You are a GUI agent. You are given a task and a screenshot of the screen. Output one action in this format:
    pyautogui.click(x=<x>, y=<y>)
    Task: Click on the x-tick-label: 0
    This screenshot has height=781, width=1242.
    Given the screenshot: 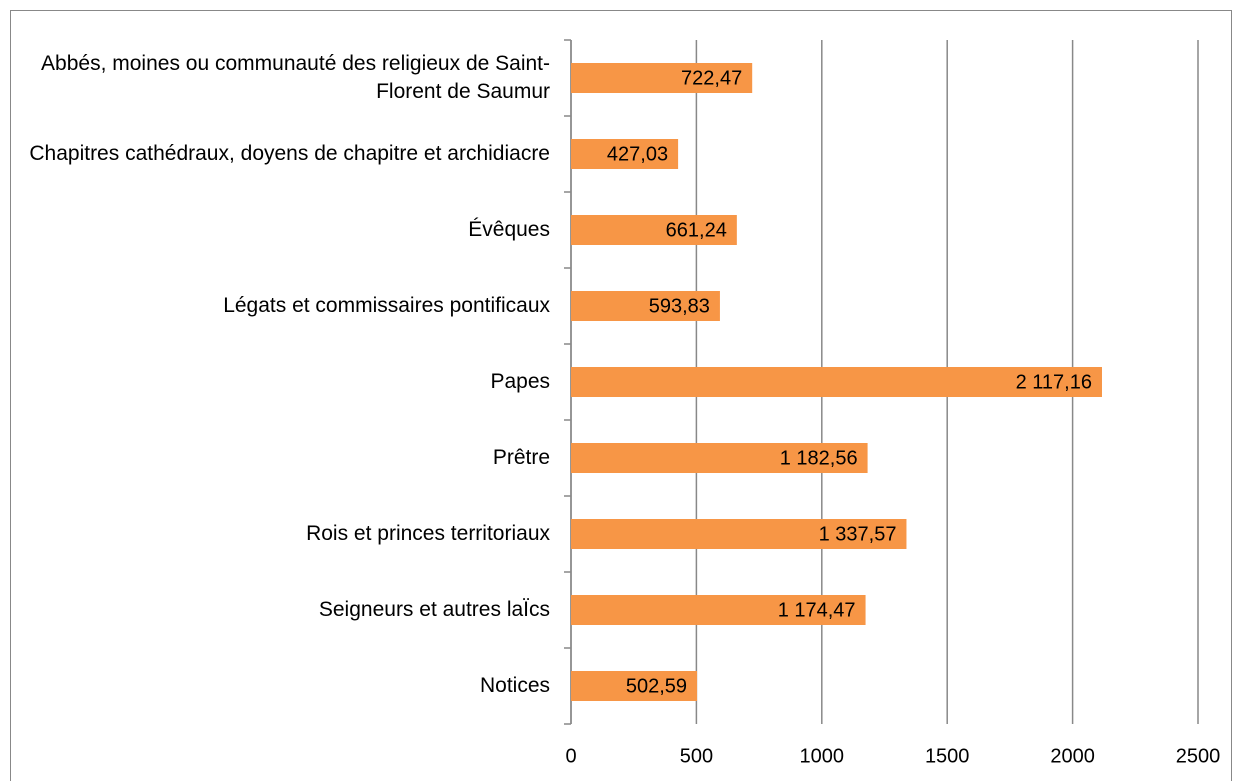 What is the action you would take?
    pyautogui.click(x=570, y=756)
    